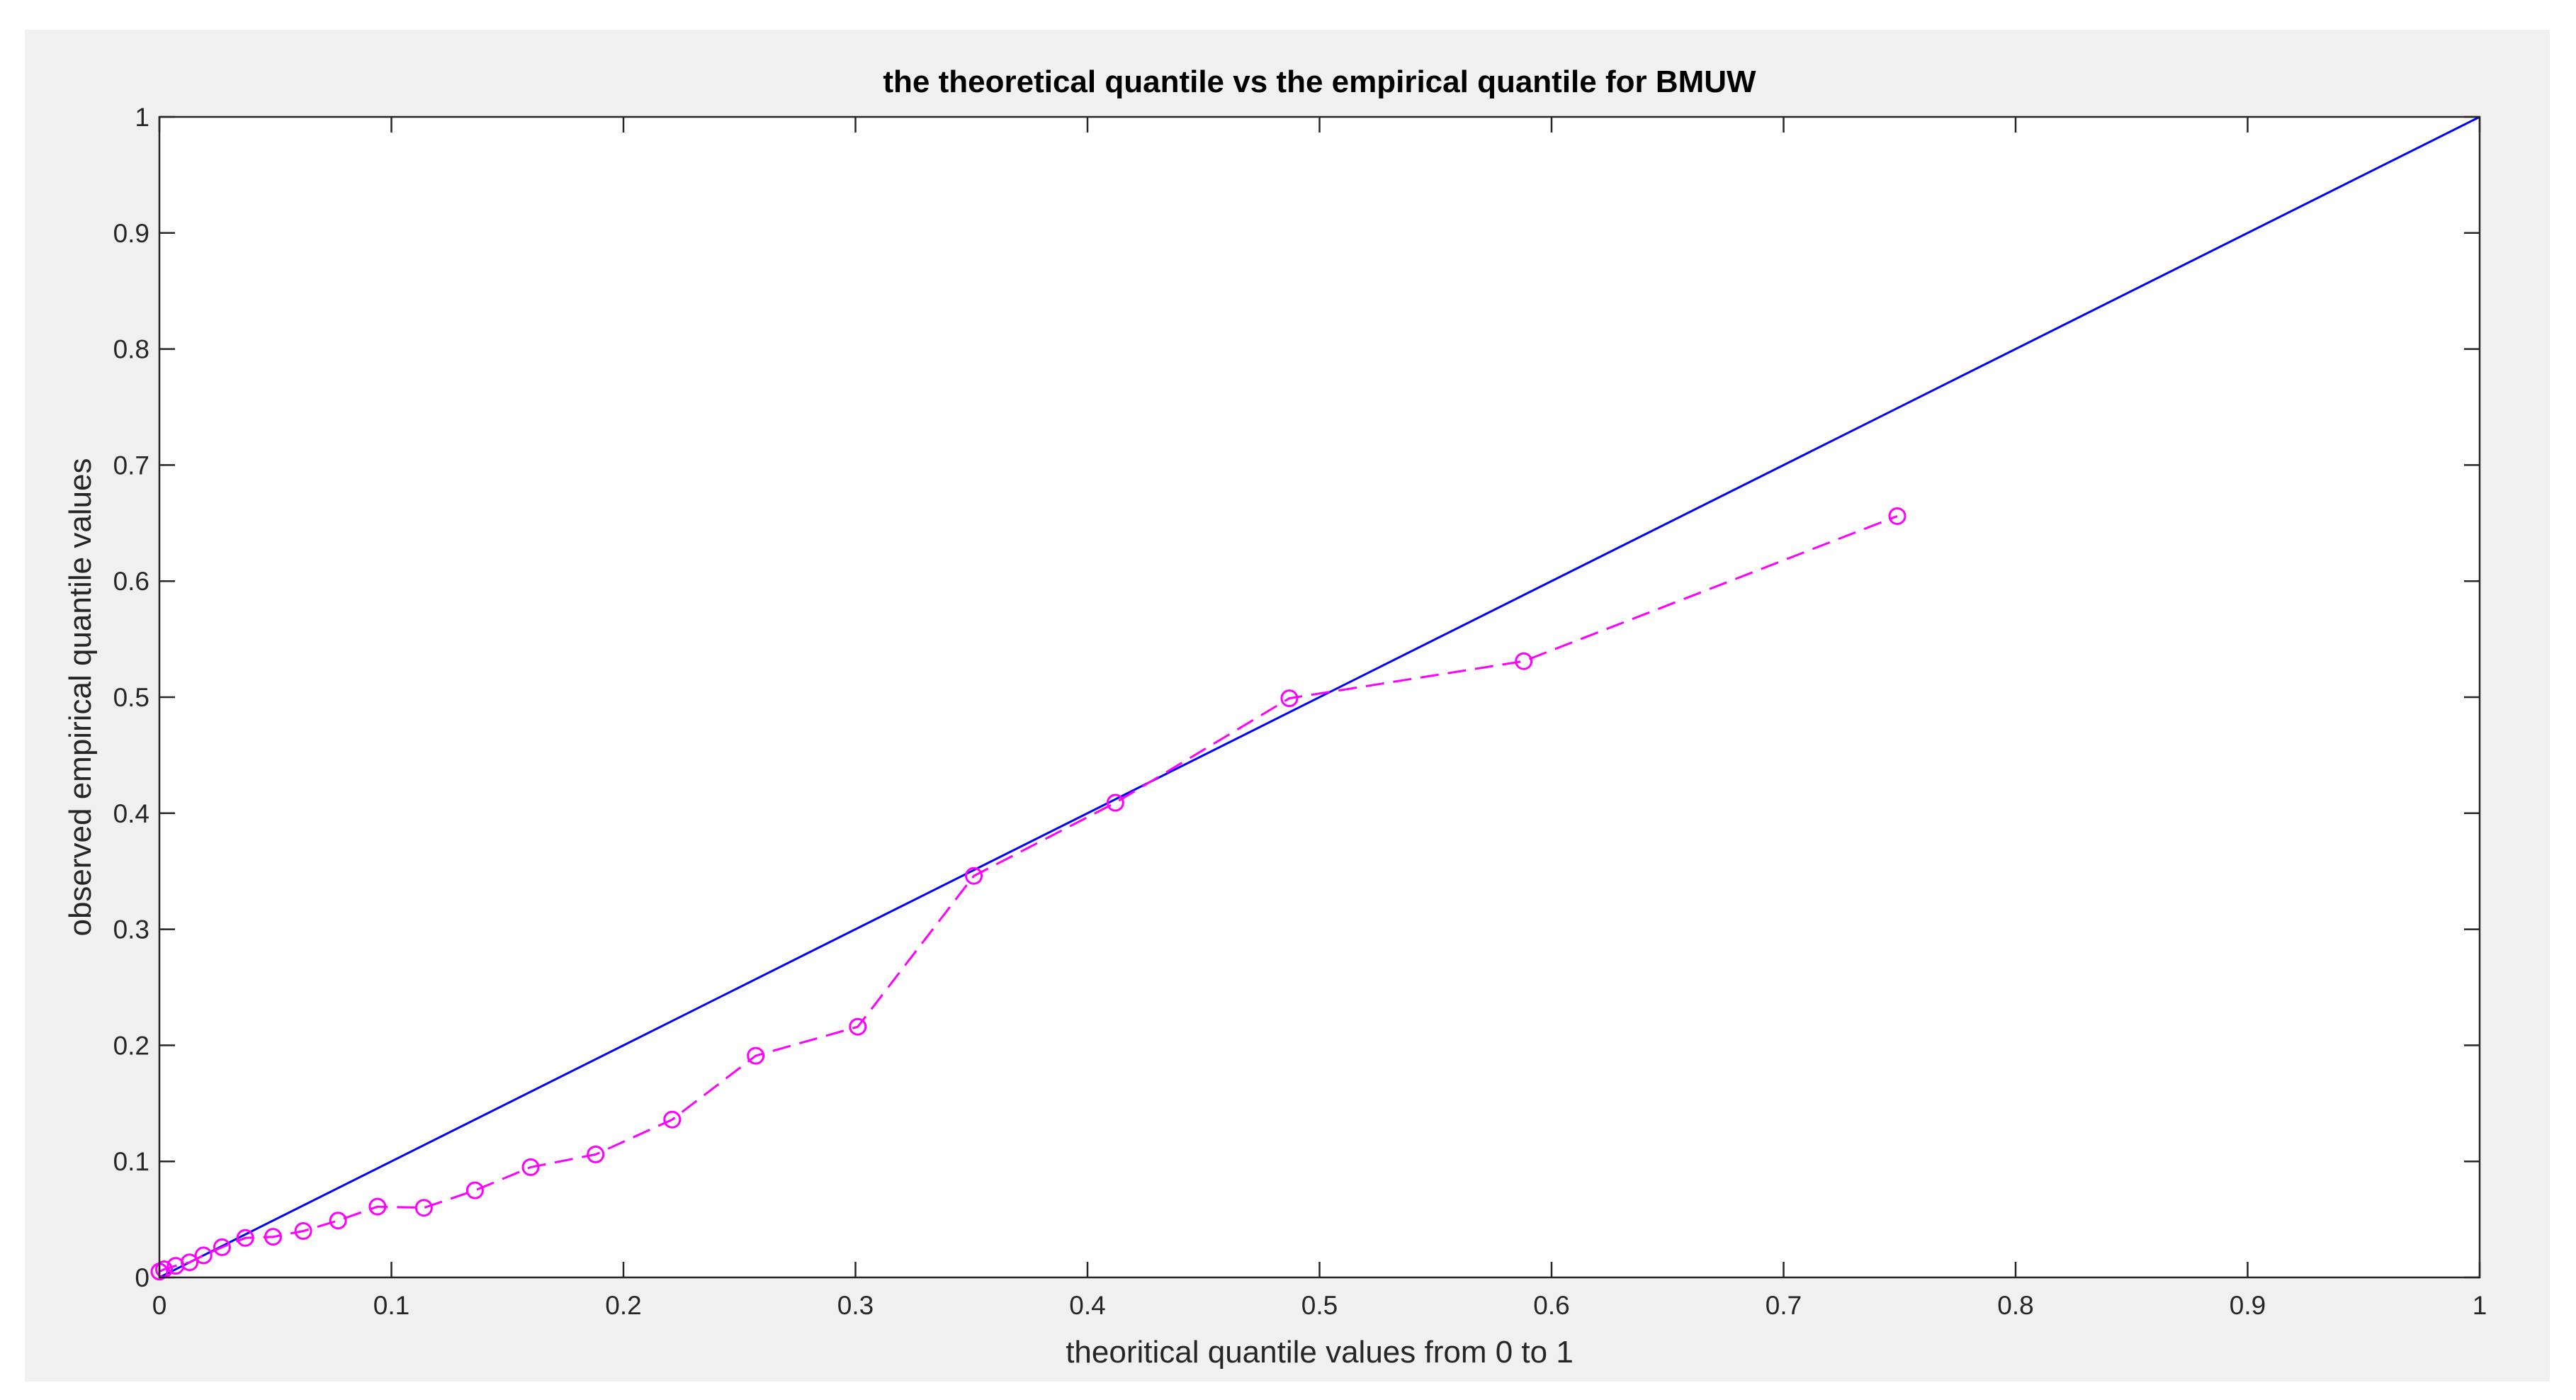  I want to click on y-tick-label: 0.6, so click(131, 581).